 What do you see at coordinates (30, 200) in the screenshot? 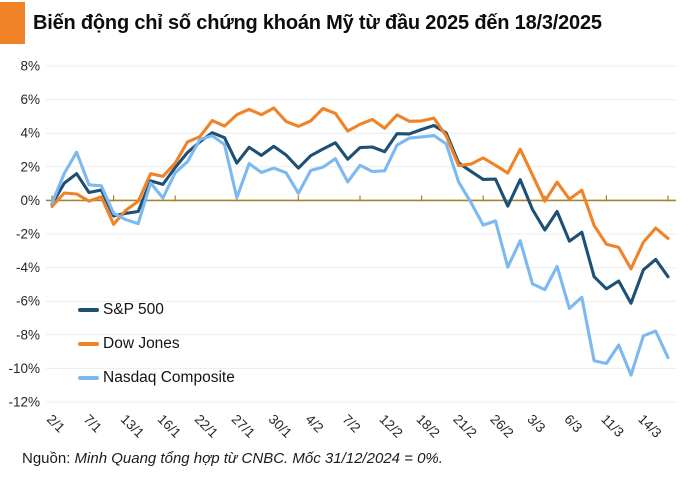
I see `svg-text: 0%` at bounding box center [30, 200].